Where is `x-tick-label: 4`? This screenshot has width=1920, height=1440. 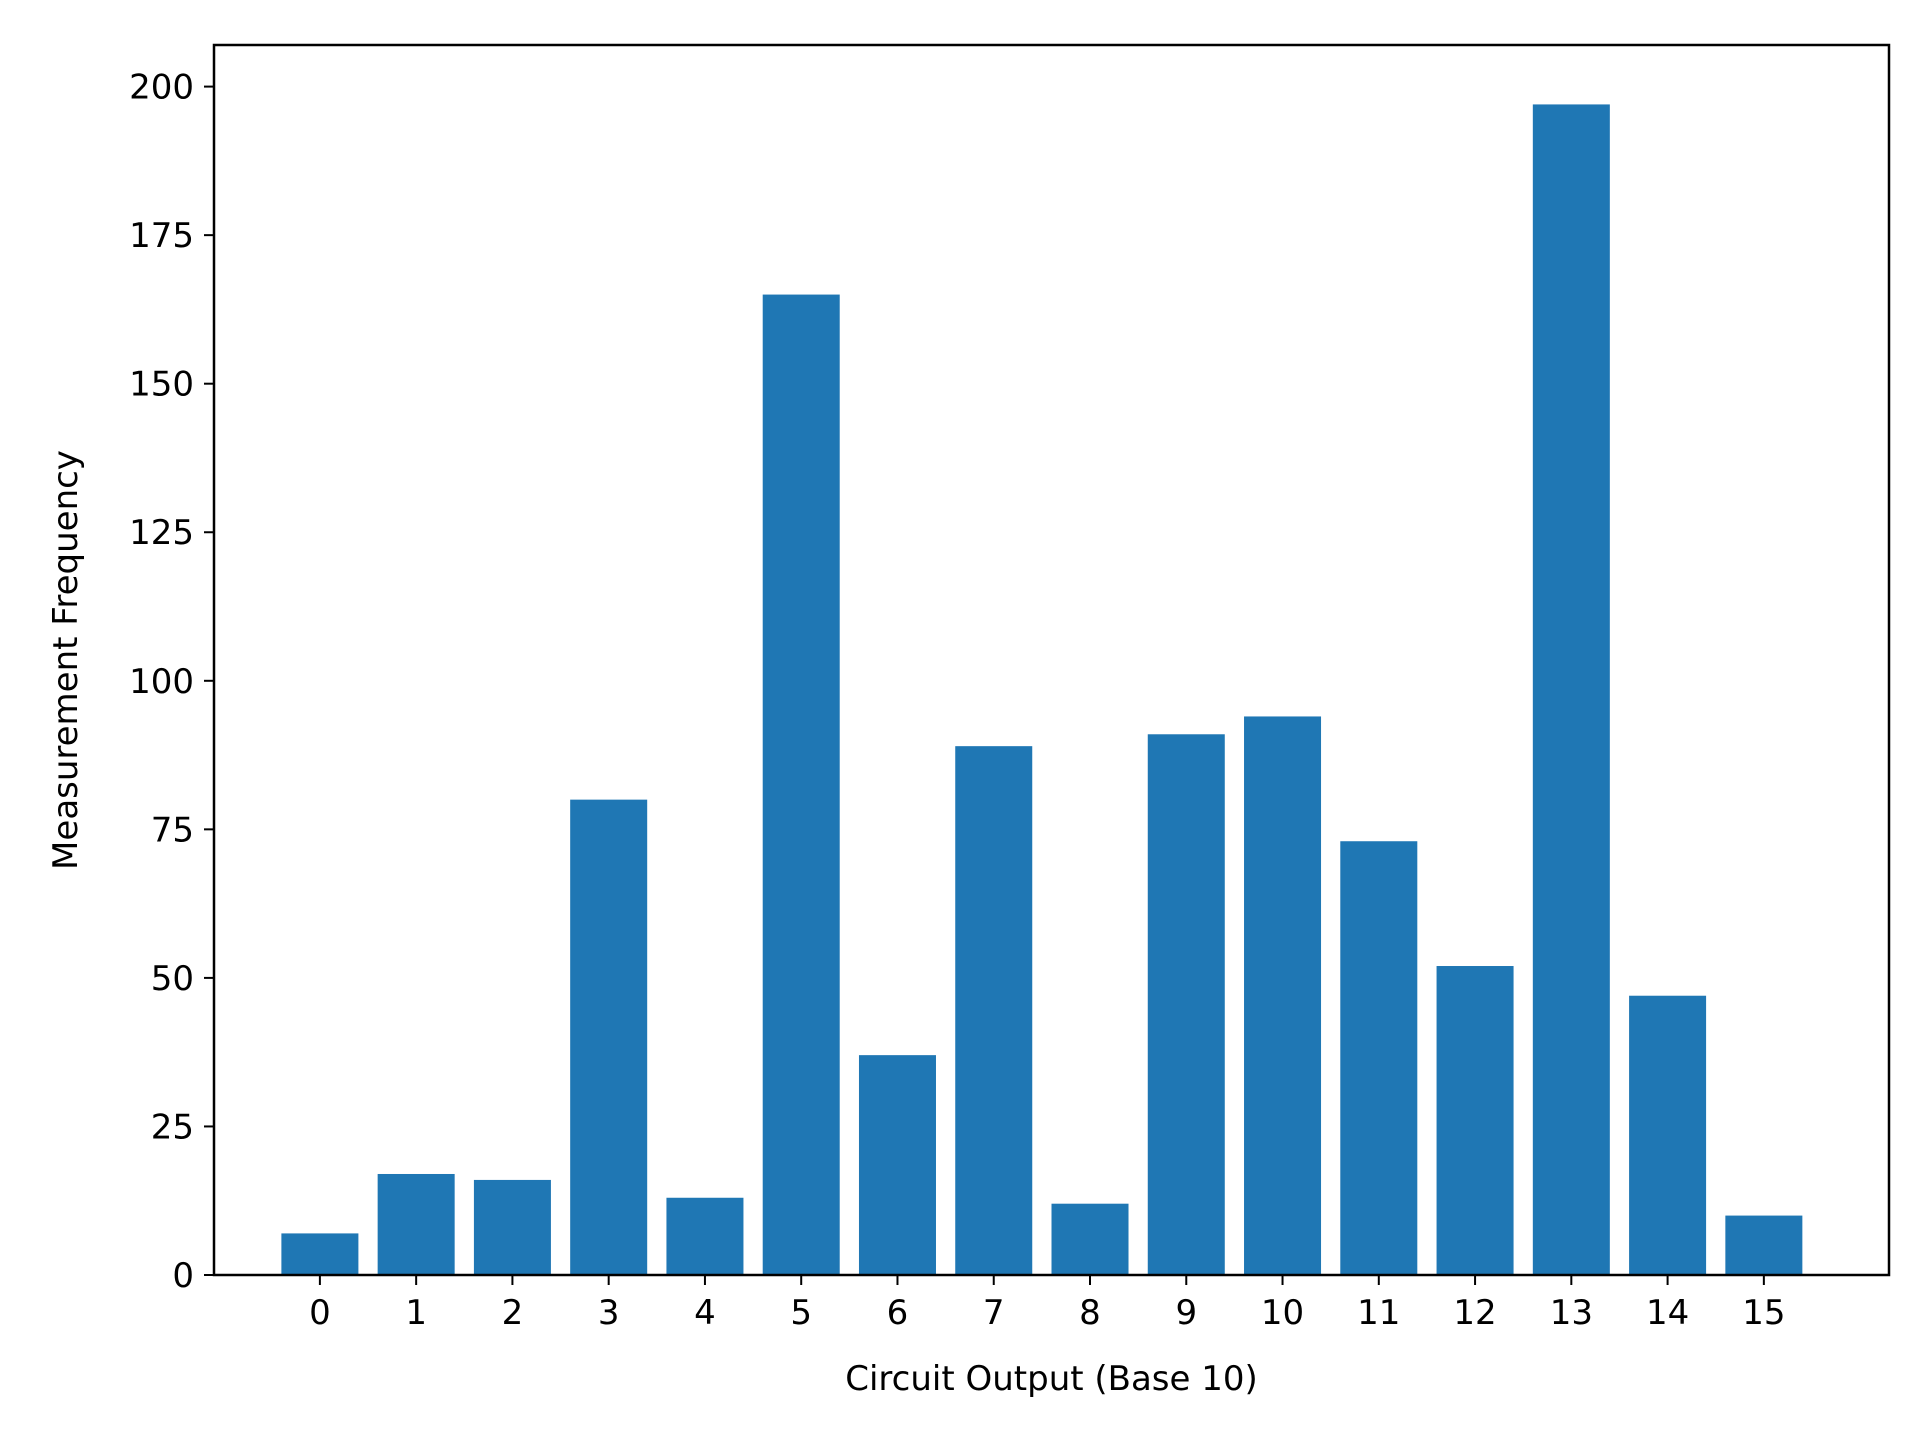 x-tick-label: 4 is located at coordinates (705, 1313).